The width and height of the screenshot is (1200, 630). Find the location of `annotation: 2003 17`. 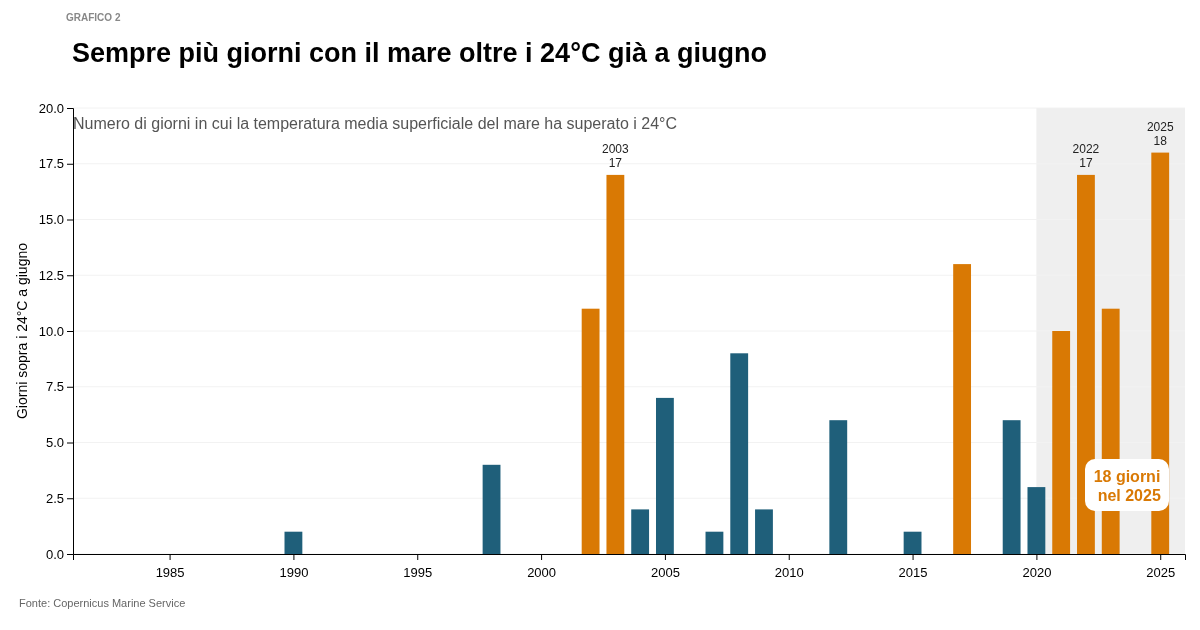

annotation: 2003 17 is located at coordinates (616, 155).